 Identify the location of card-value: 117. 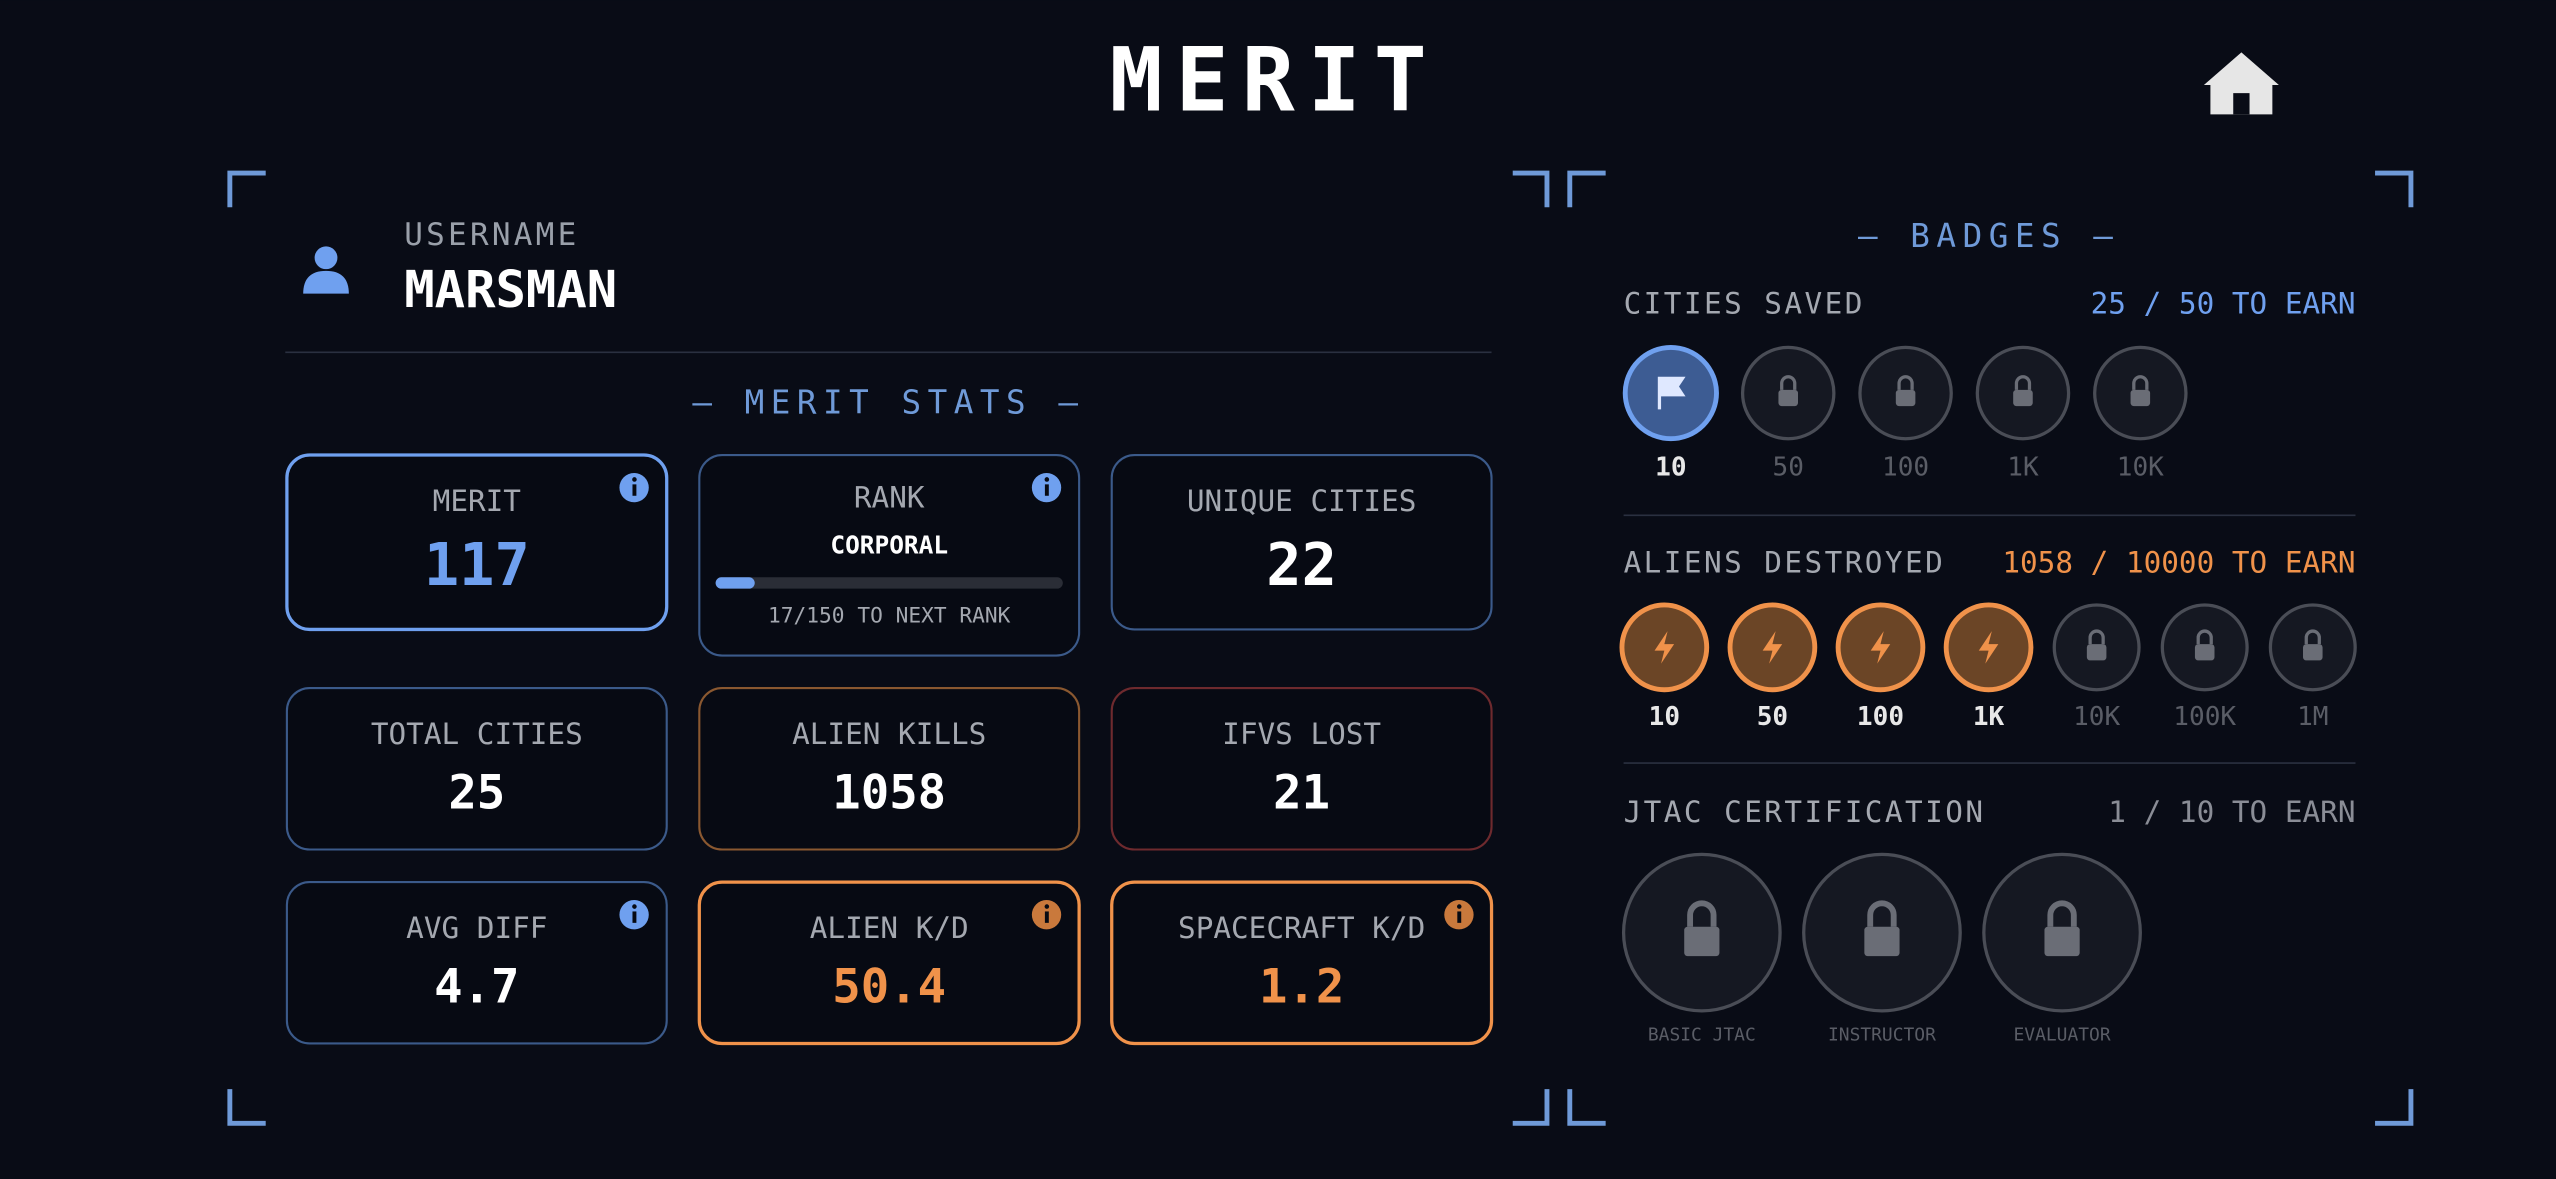
(477, 565).